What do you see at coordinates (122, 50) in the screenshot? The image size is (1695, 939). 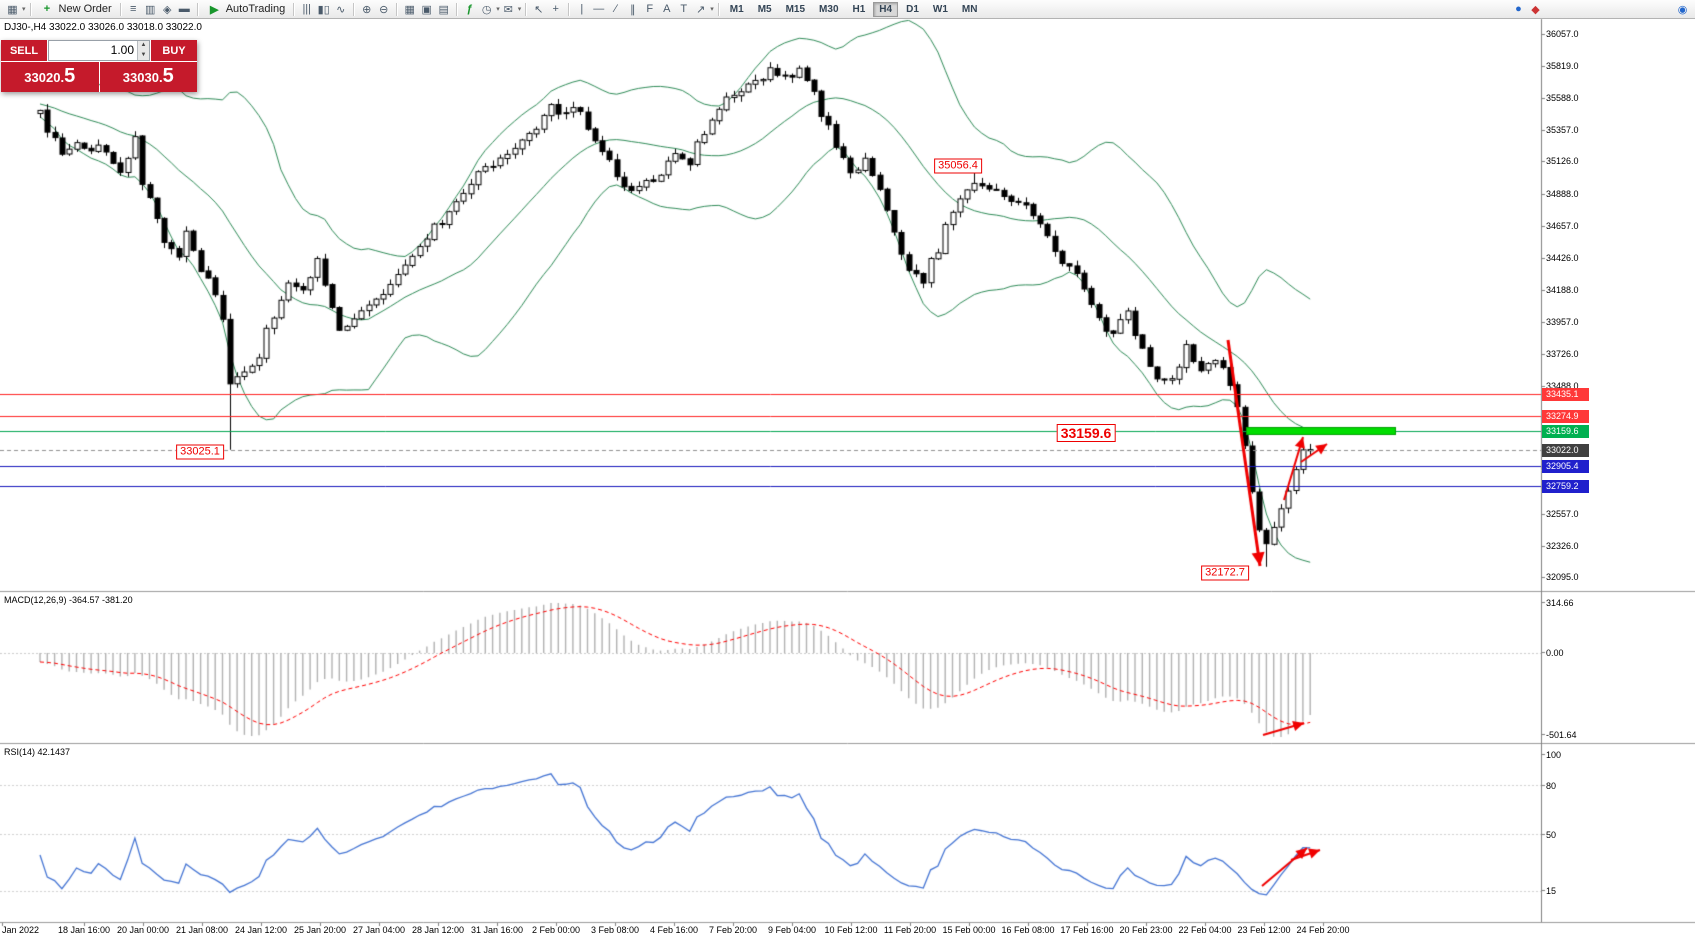 I see `volume-value: 1.00` at bounding box center [122, 50].